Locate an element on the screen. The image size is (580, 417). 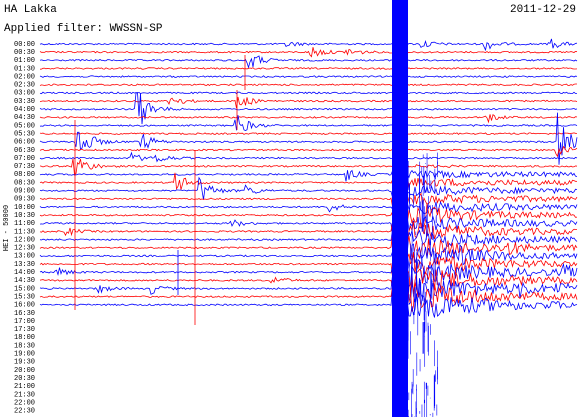
time-label: 01:30 is located at coordinates (24, 69).